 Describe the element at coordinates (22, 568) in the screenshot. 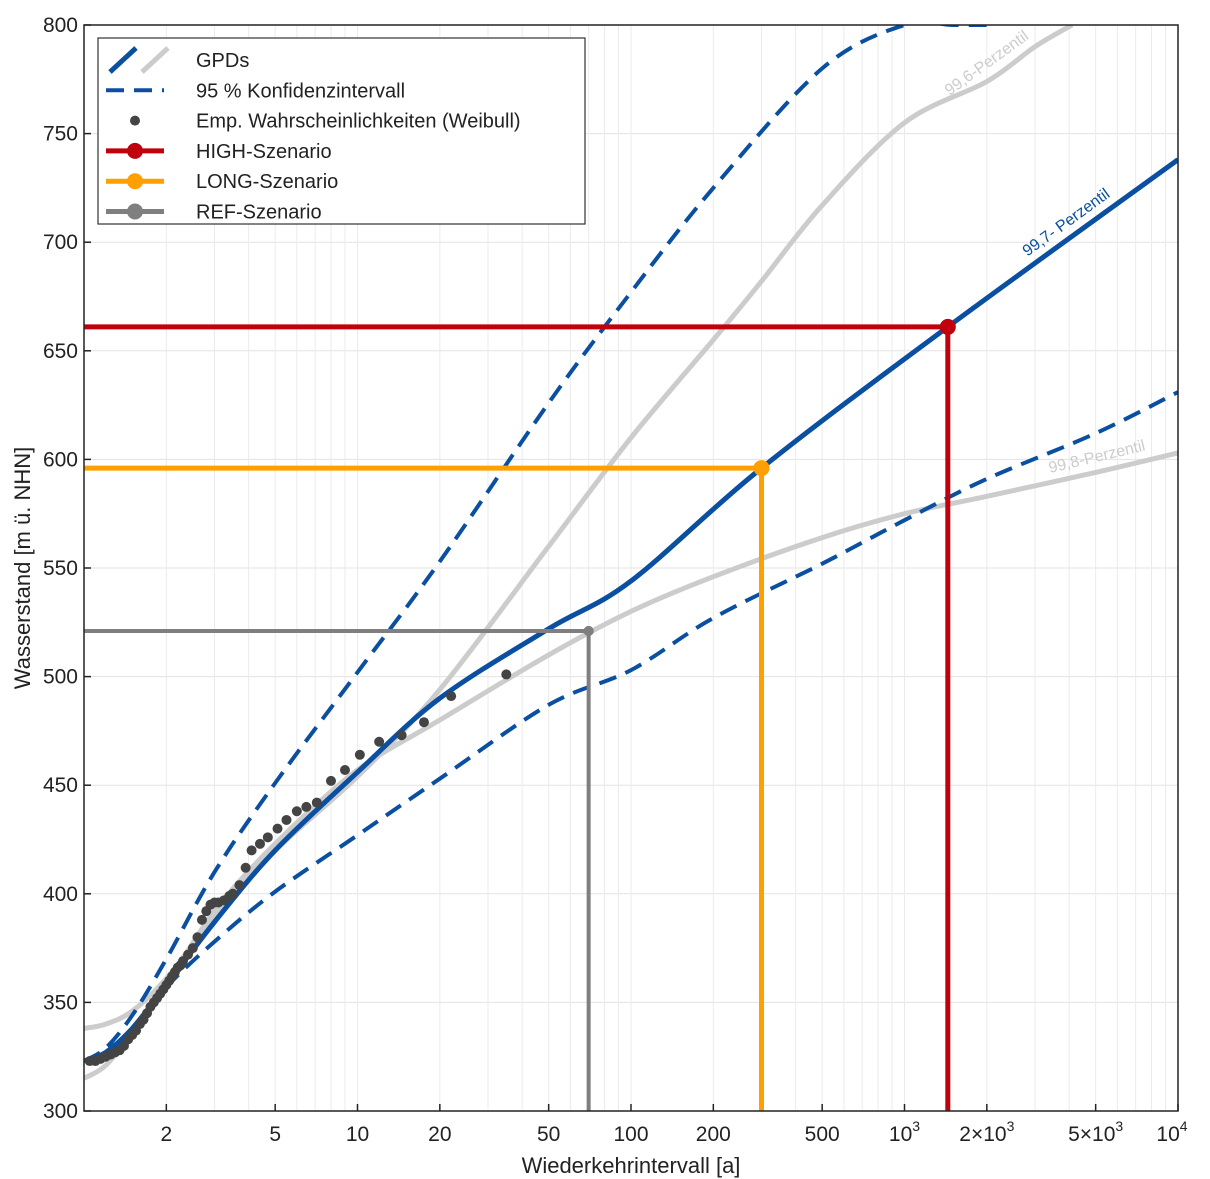

I see `y-axis-label: Wasserstand [m ü. NHN]` at that location.